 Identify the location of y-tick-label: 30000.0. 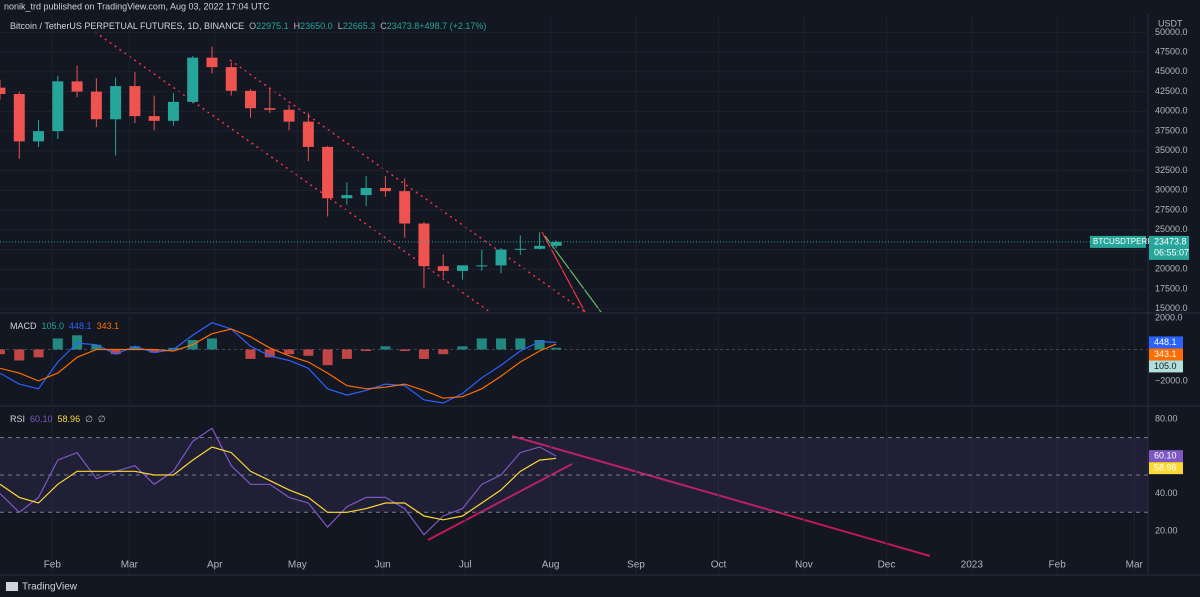
(1171, 190).